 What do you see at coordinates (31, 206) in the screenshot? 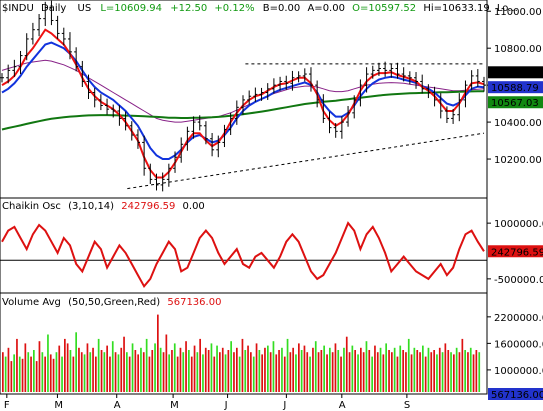
I see `chaikin-label: Chaikin Osc` at bounding box center [31, 206].